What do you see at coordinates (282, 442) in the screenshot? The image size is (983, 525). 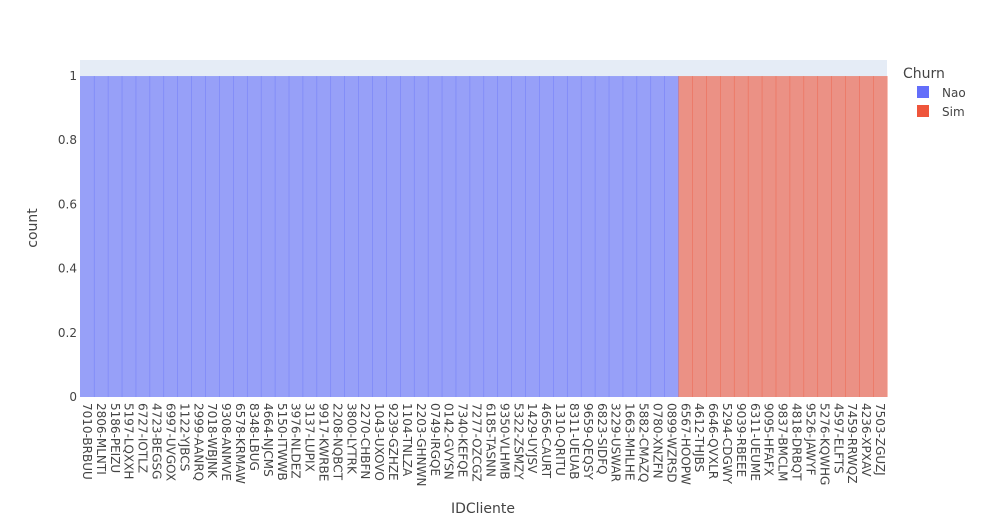 I see `x-tick-label: 5150-ITWWB` at bounding box center [282, 442].